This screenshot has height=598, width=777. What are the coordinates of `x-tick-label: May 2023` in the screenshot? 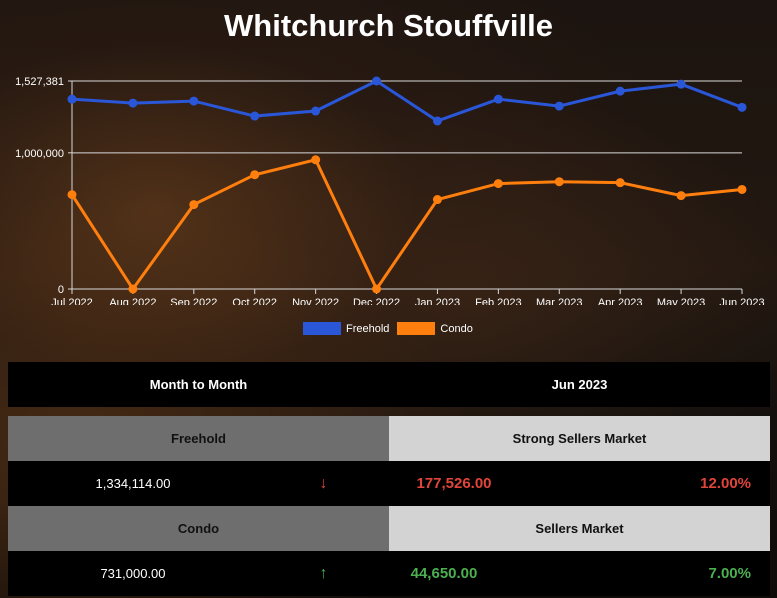 It's located at (681, 301).